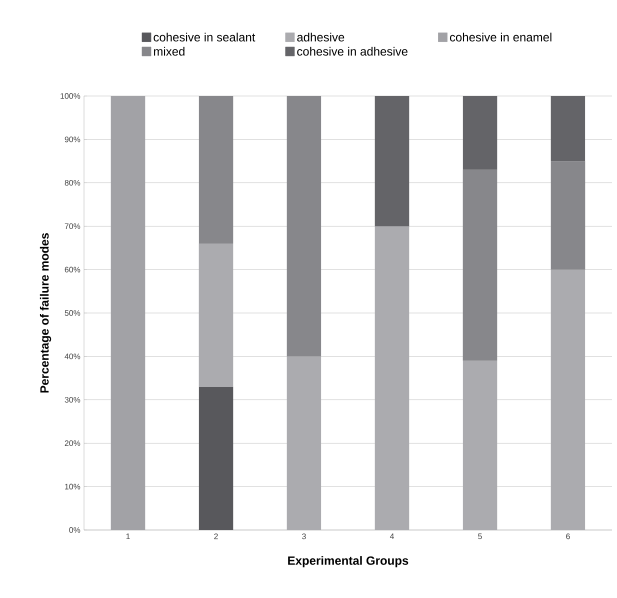 The height and width of the screenshot is (598, 617). I want to click on x-tick-label: 3, so click(304, 537).